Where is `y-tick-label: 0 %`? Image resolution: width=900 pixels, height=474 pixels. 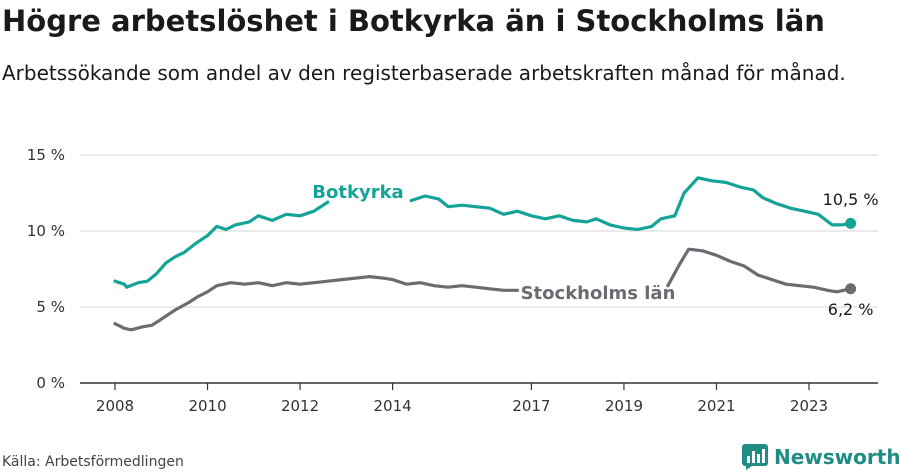 y-tick-label: 0 % is located at coordinates (50, 383).